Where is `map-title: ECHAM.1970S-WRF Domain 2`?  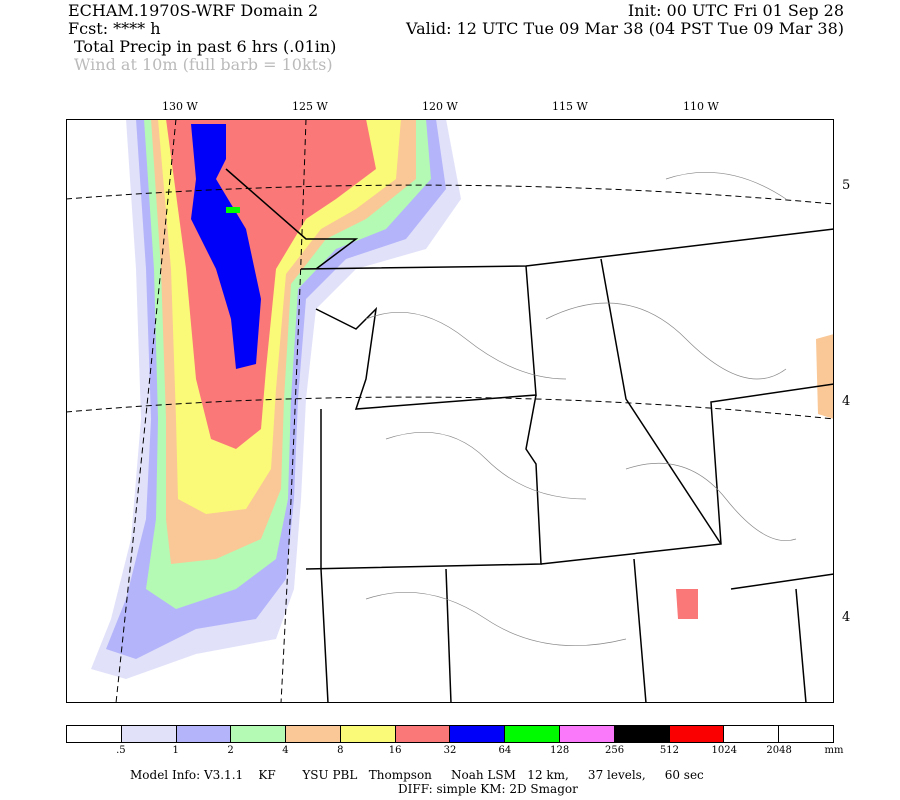
map-title: ECHAM.1970S-WRF Domain 2 is located at coordinates (193, 10).